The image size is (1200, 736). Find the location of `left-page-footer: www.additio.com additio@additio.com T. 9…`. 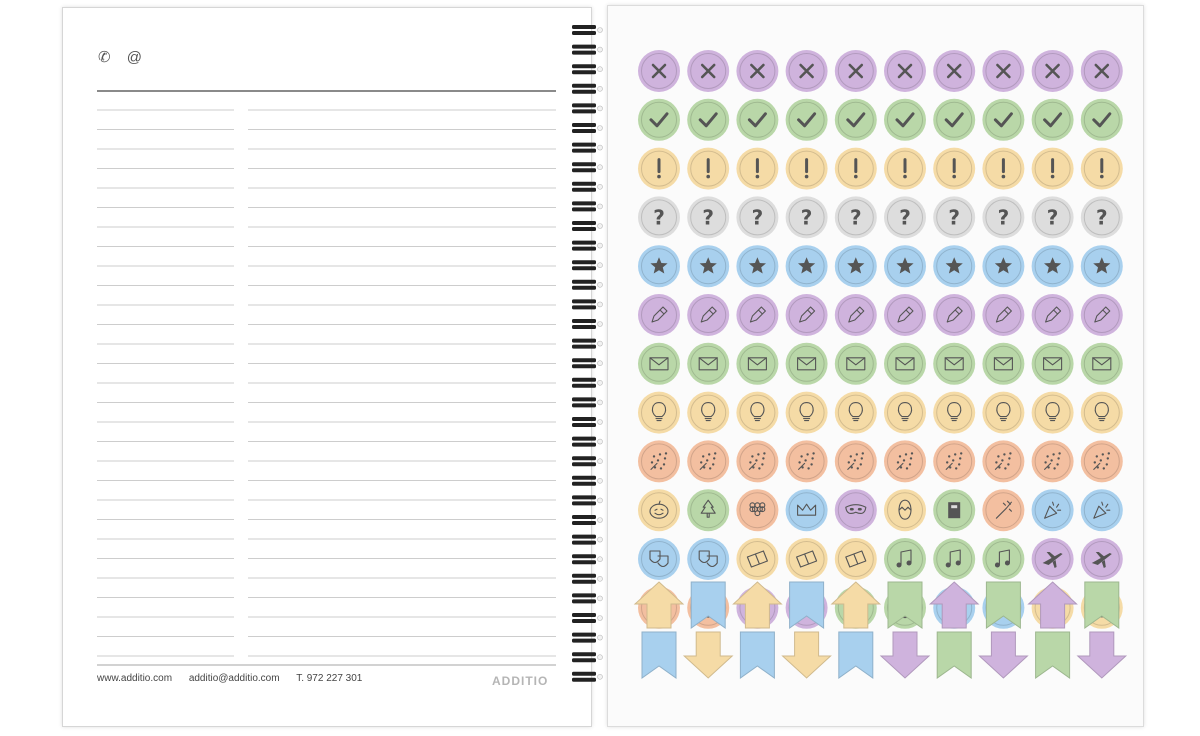

left-page-footer: www.additio.com additio@additio.com T. 9… is located at coordinates (236, 678).